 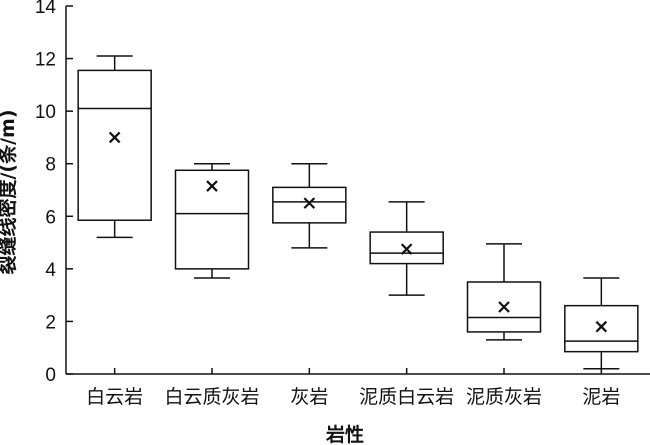 What do you see at coordinates (50, 375) in the screenshot?
I see `y-tick-label: 0` at bounding box center [50, 375].